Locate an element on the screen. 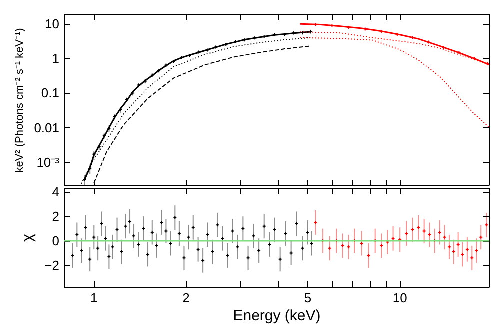  x-tick-label: 2 is located at coordinates (186, 298).